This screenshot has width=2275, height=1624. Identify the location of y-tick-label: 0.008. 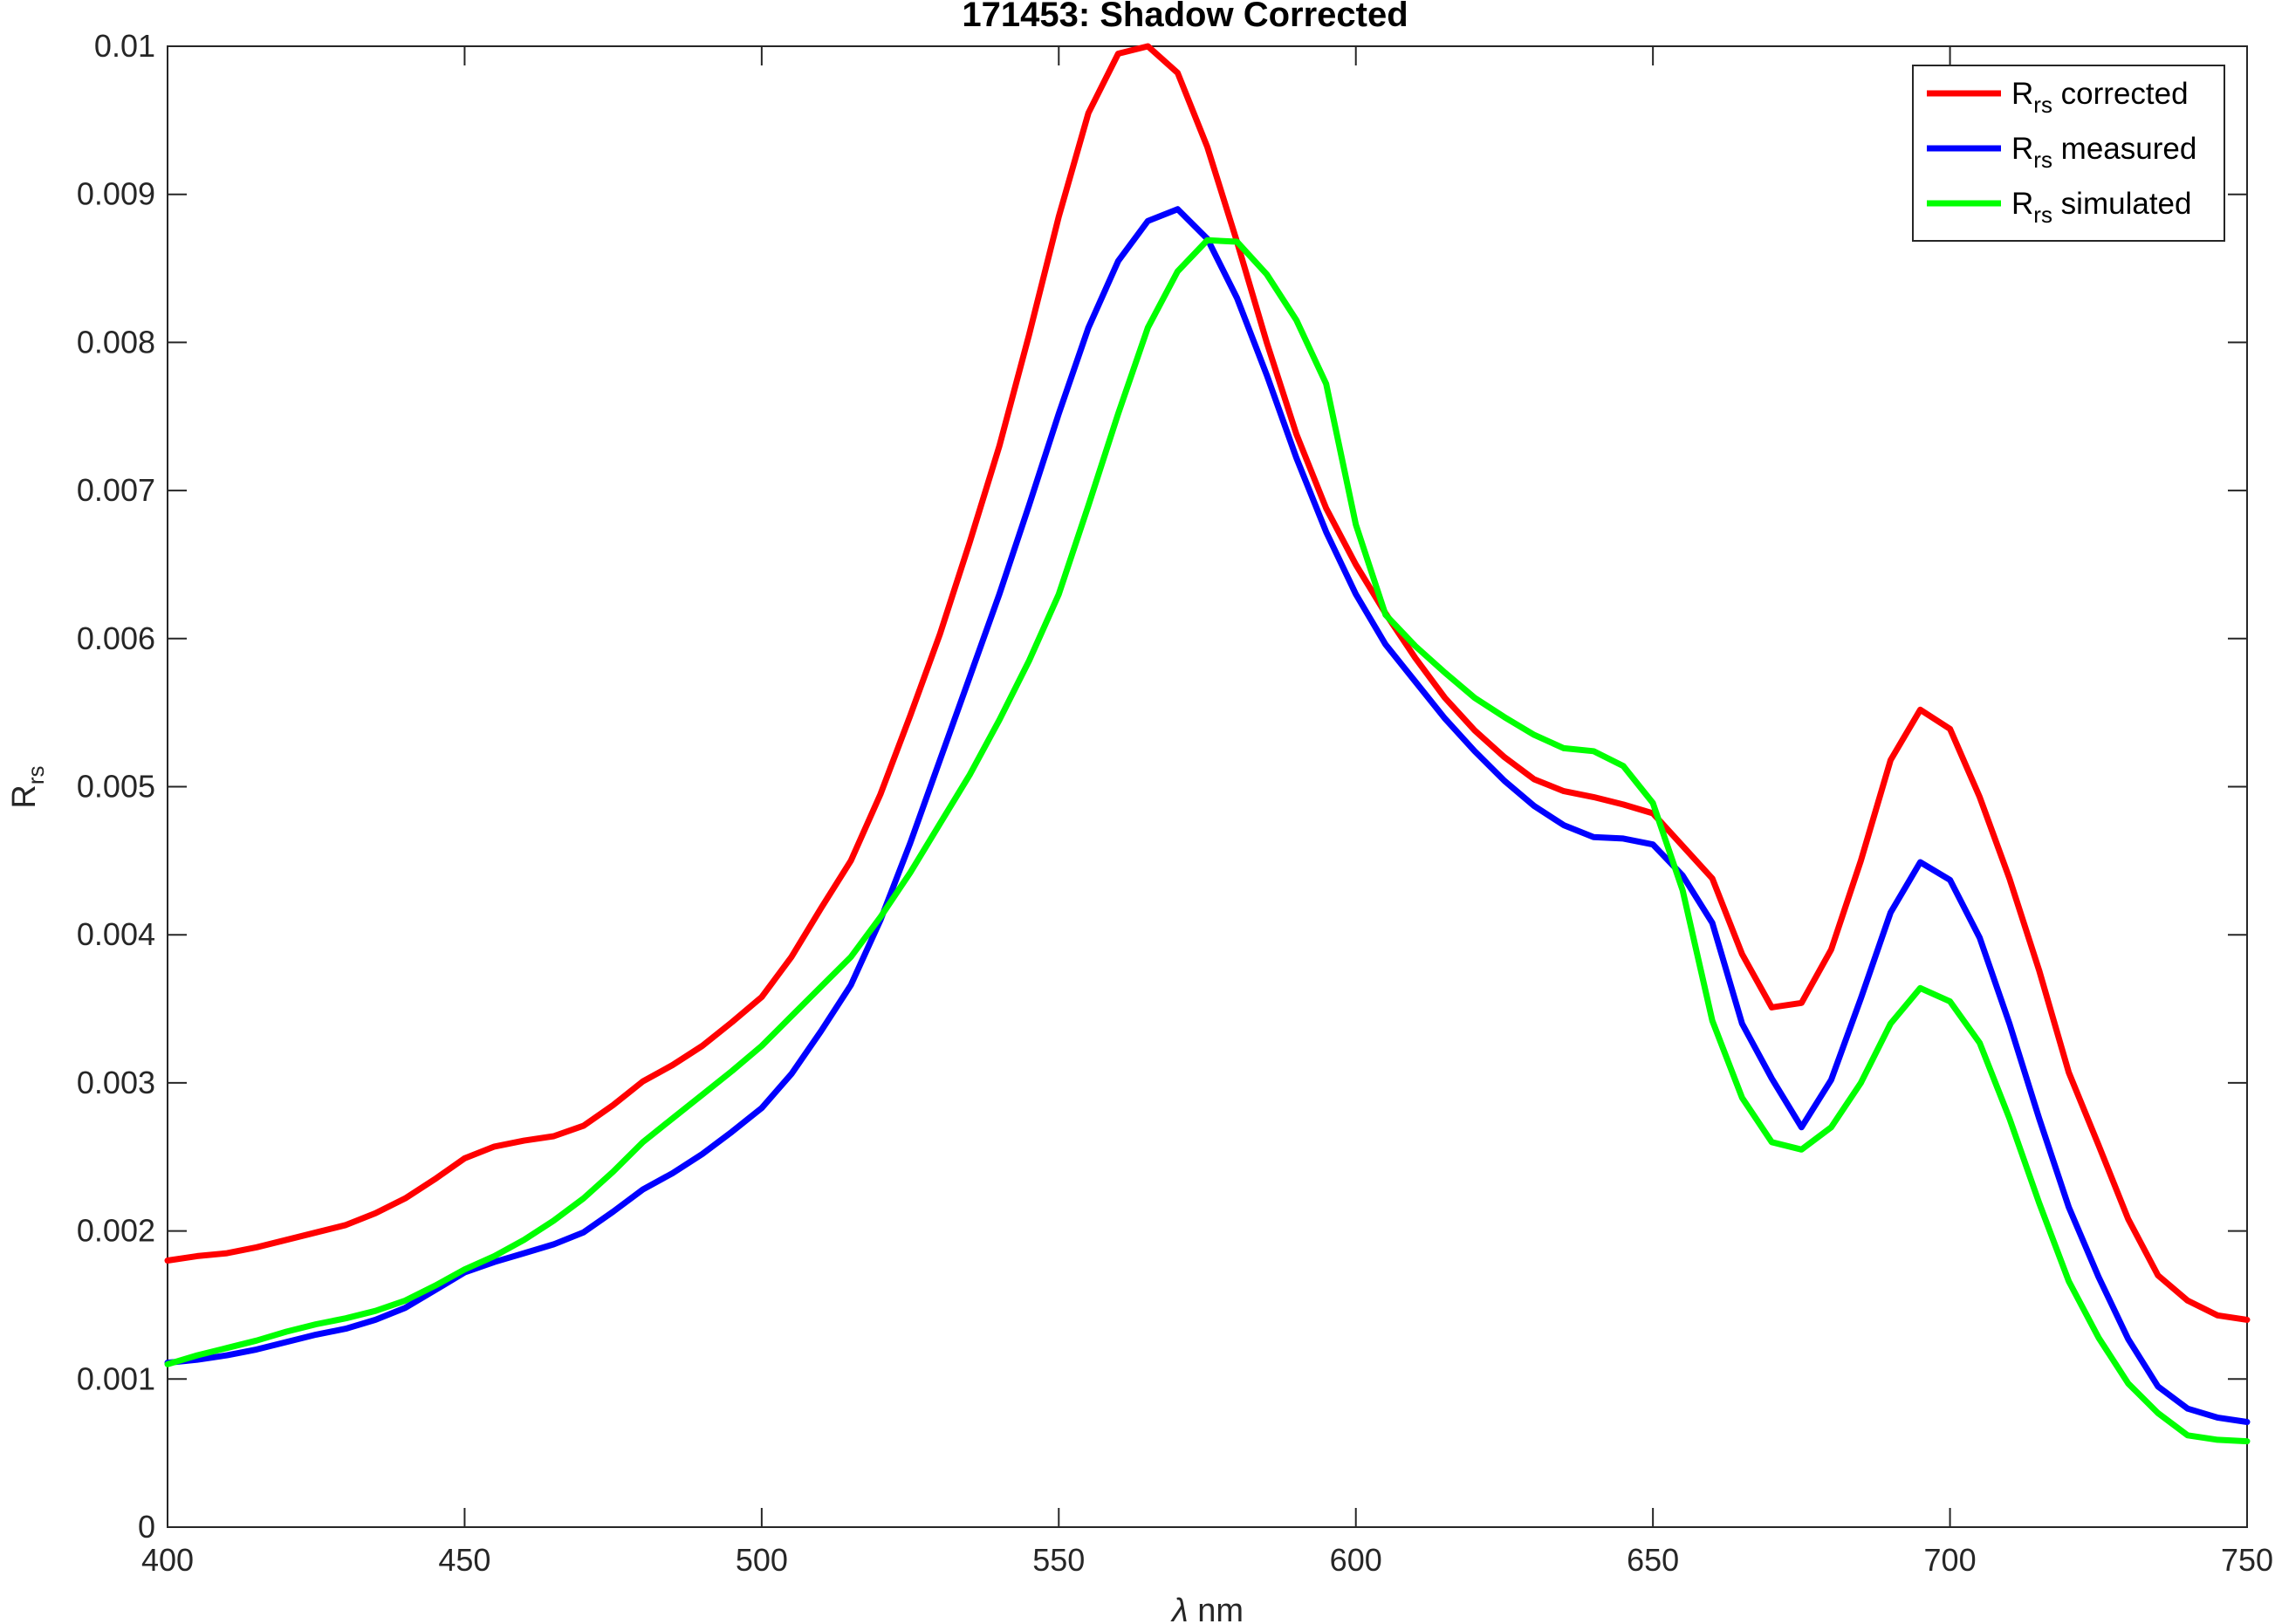
(116, 342).